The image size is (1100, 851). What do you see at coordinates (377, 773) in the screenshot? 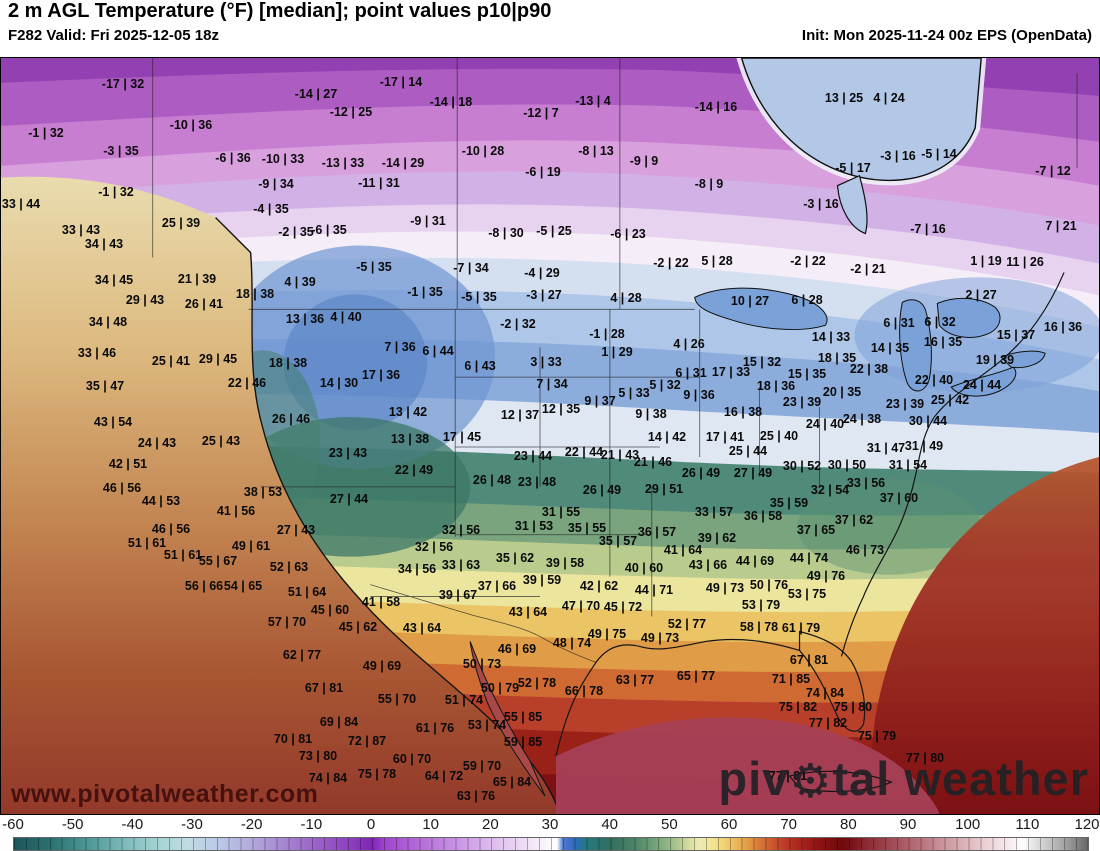
I see `point-value: 75 | 78` at bounding box center [377, 773].